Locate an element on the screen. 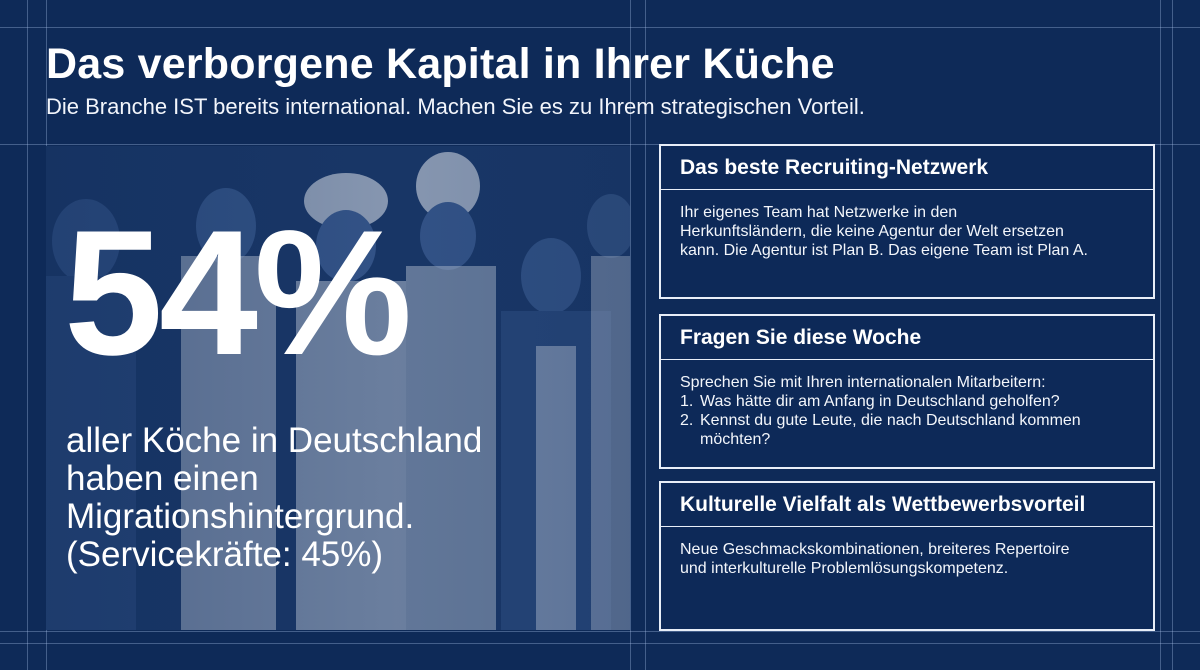 The width and height of the screenshot is (1200, 670). stat-value: 54% is located at coordinates (238, 292).